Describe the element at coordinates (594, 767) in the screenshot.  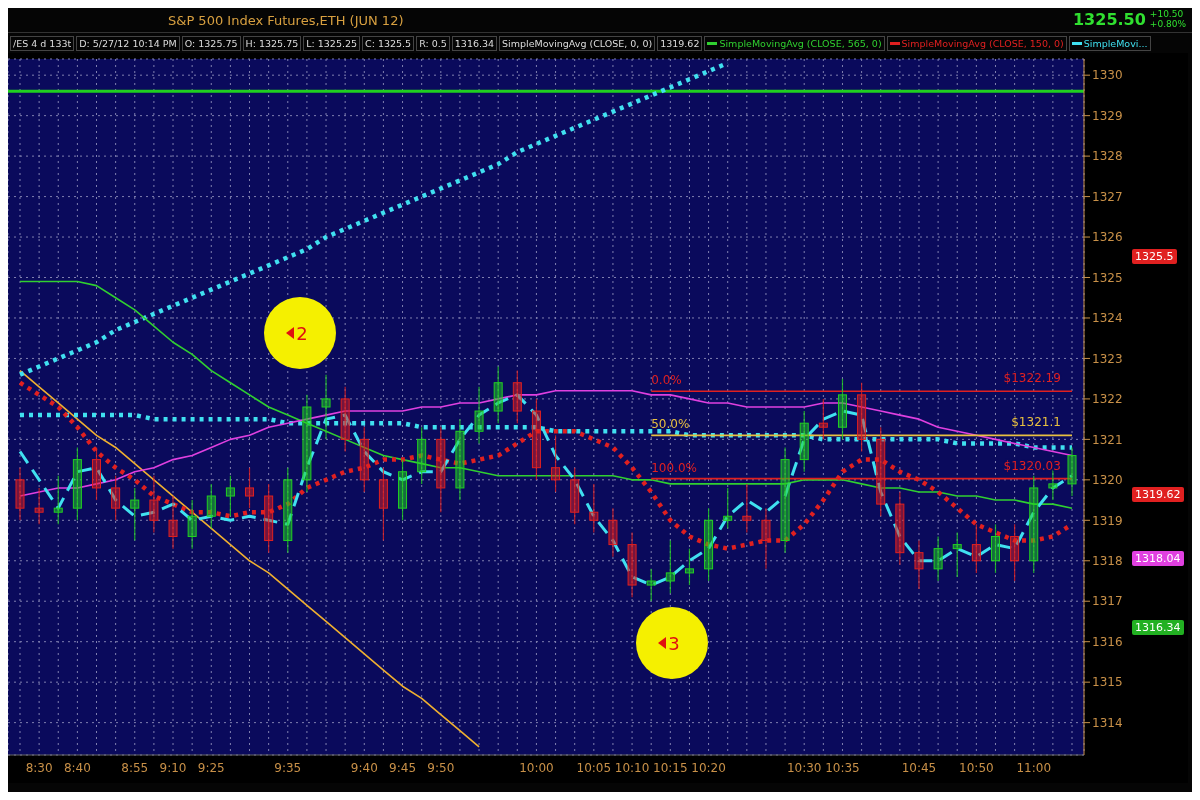
I see `x-tick-label: 10:05` at that location.